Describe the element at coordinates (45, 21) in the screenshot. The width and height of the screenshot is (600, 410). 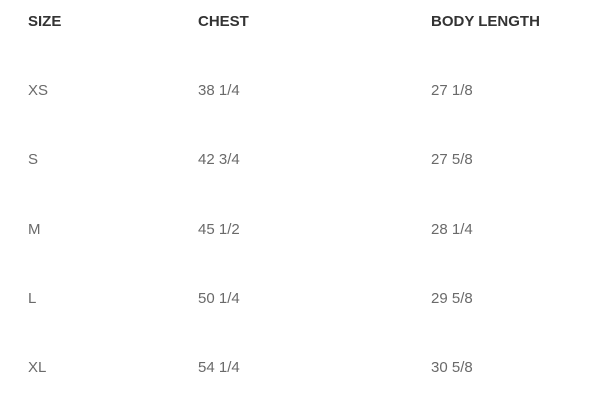
I see `header-size: SIZE` at that location.